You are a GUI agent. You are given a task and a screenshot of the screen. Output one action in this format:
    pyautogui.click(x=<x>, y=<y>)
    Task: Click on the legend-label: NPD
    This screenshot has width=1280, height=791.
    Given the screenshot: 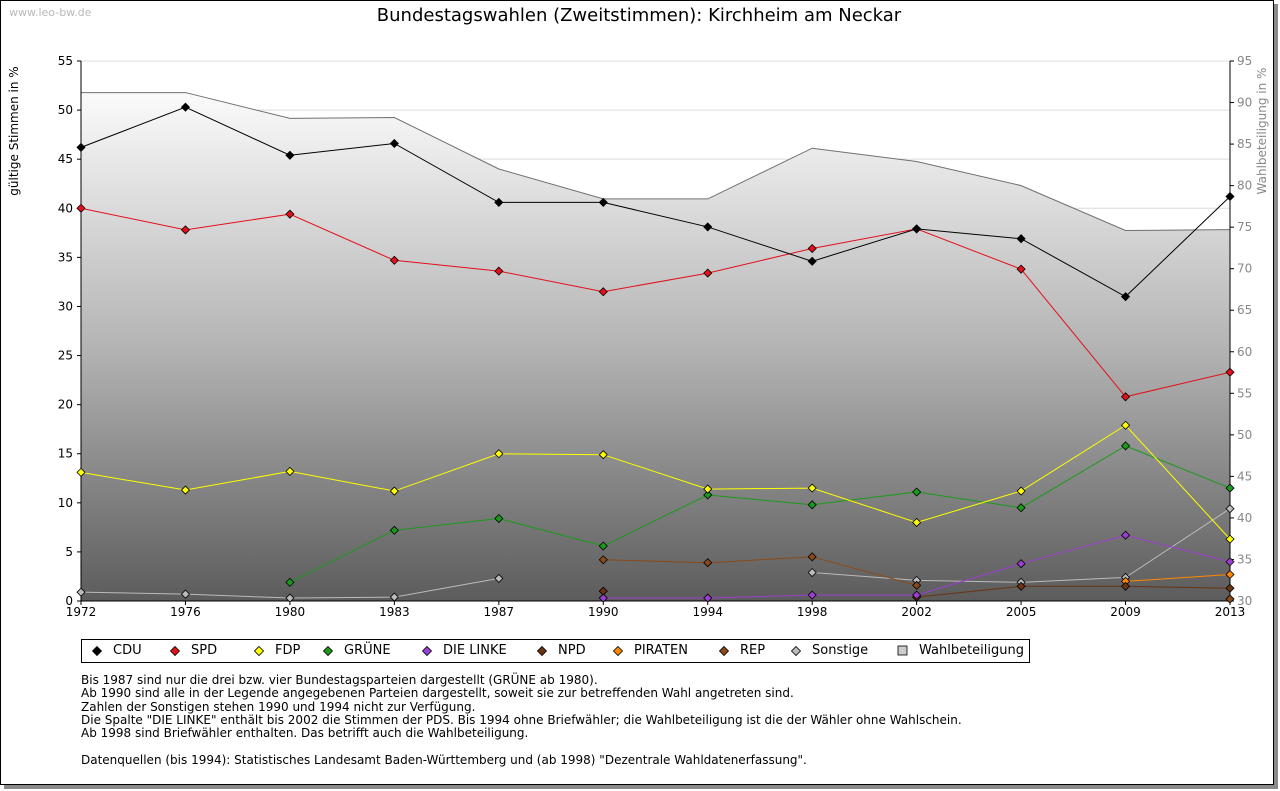 What is the action you would take?
    pyautogui.click(x=572, y=650)
    